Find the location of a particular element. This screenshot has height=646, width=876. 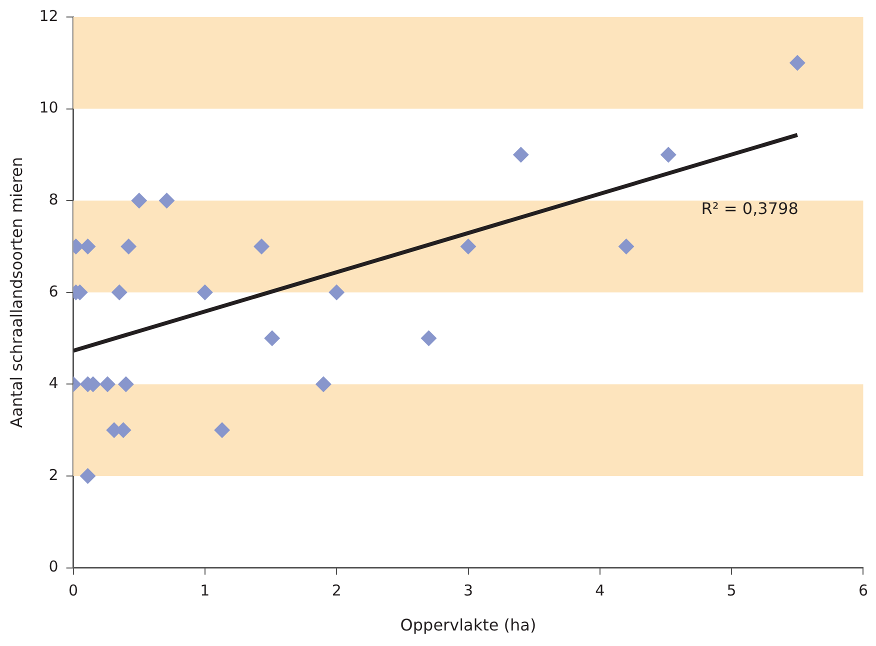

y-tick-label: 4 is located at coordinates (53, 383).